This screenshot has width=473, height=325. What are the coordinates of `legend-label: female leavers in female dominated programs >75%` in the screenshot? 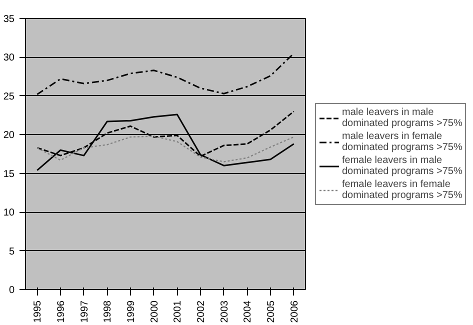 It's located at (402, 189).